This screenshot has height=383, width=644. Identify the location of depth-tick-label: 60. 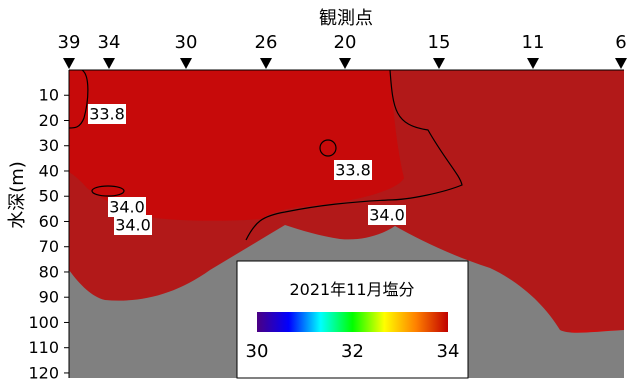
(49, 221).